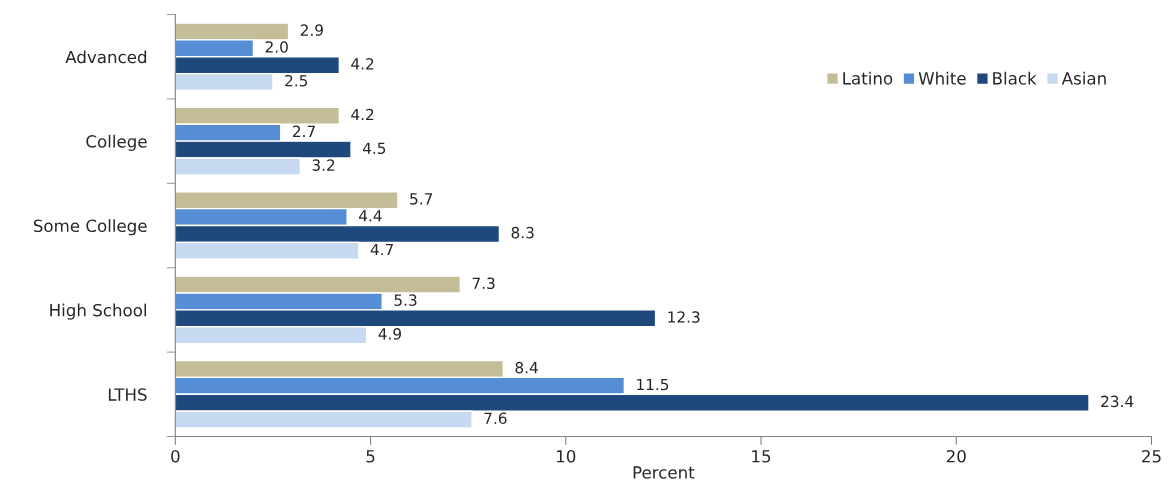 The image size is (1169, 485). I want to click on data-label: 2.7, so click(304, 131).